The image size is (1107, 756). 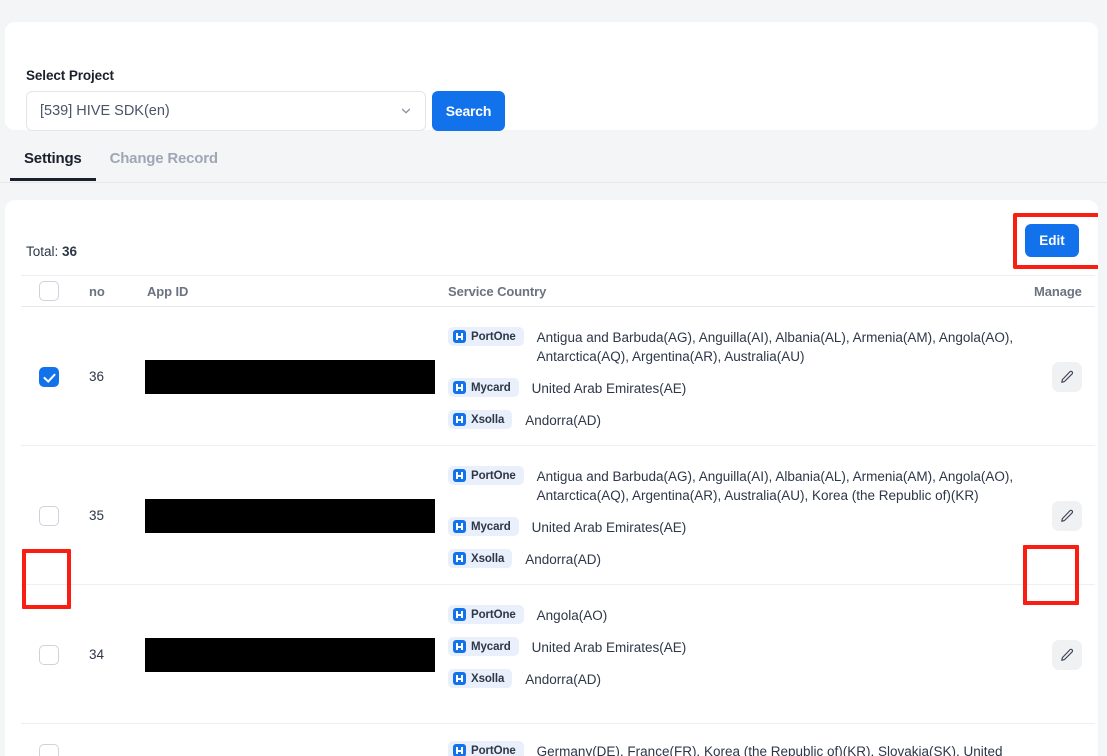 What do you see at coordinates (42, 251) in the screenshot?
I see `total-label: Total:` at bounding box center [42, 251].